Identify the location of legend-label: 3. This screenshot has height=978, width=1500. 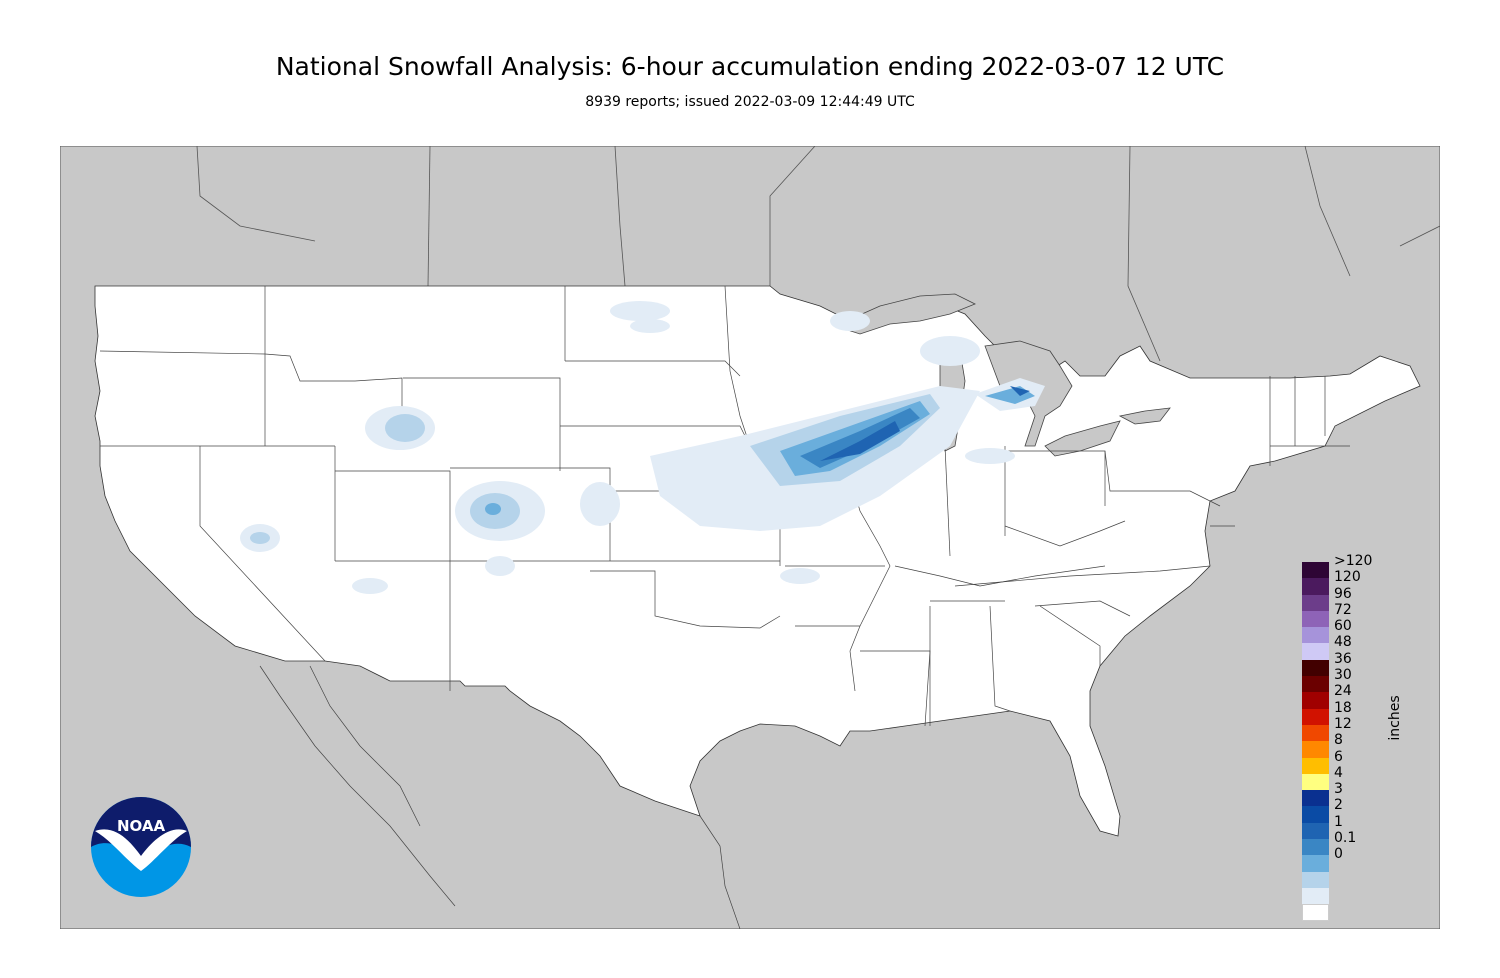
(1338, 789).